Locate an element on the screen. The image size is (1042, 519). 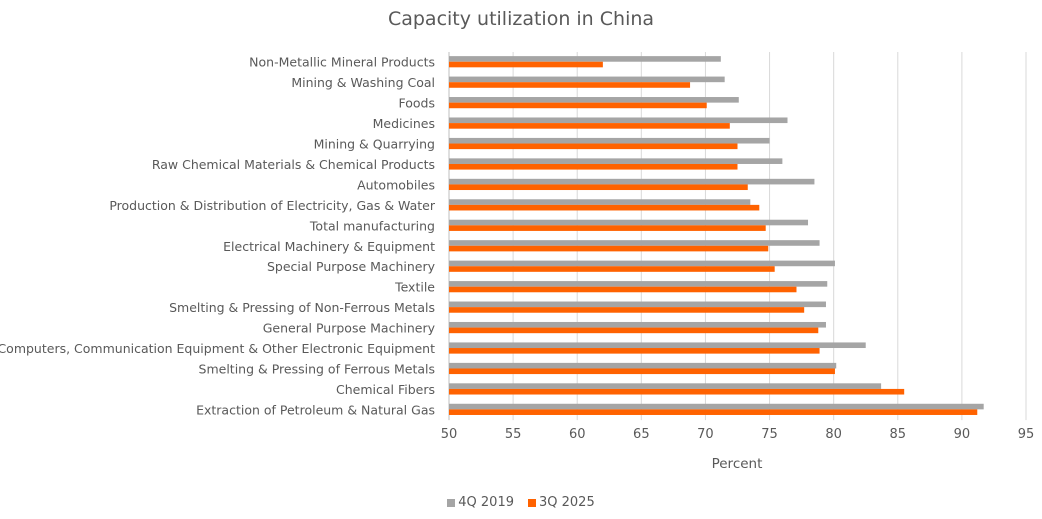
category-label: Mining & Washing Coal is located at coordinates (363, 82).